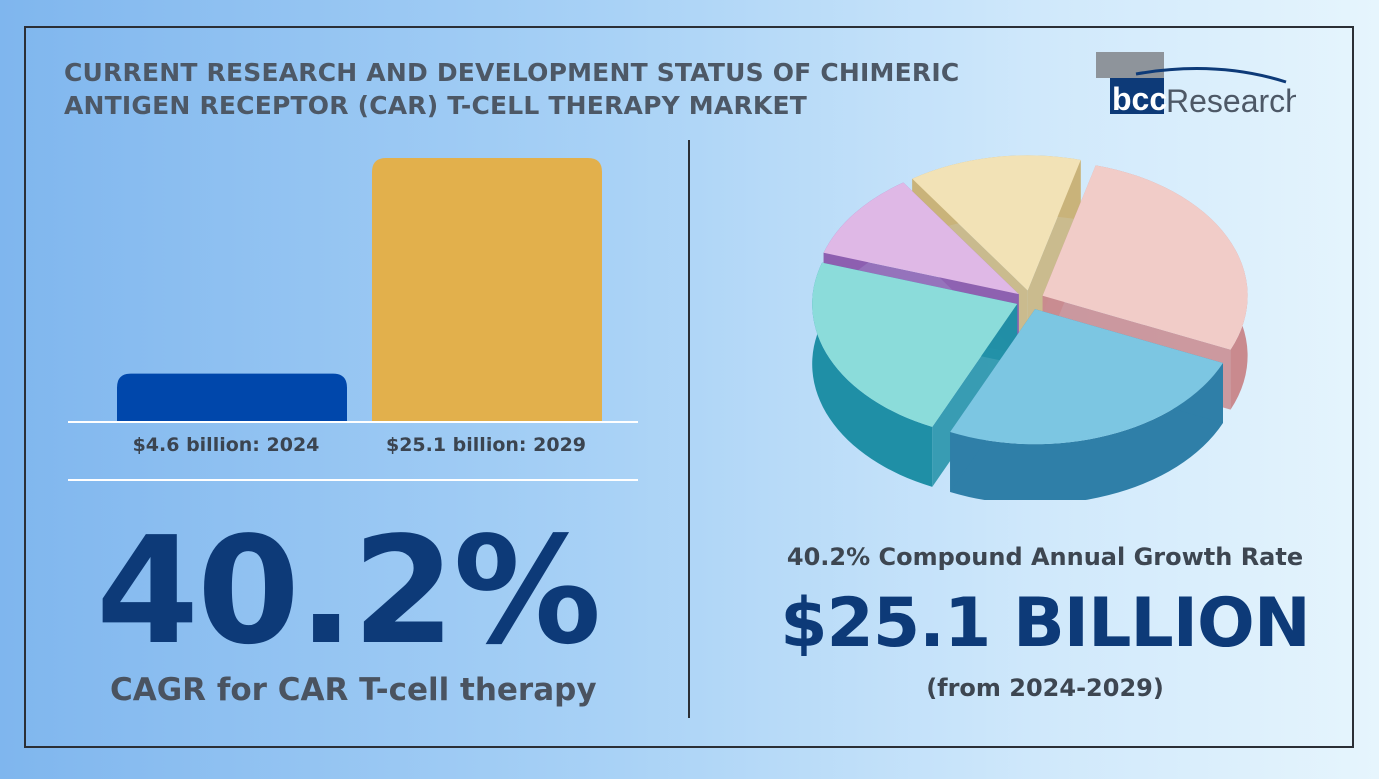 Image resolution: width=1379 pixels, height=779 pixels. What do you see at coordinates (689, 429) in the screenshot?
I see `vertical-divider` at bounding box center [689, 429].